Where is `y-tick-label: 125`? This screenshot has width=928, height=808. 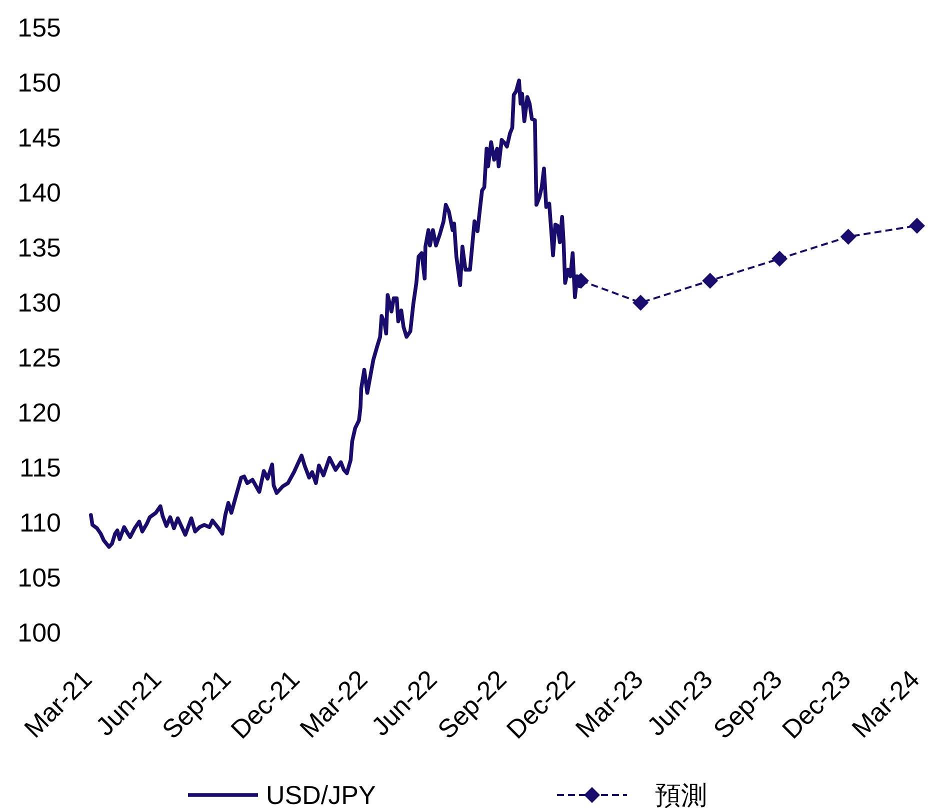 y-tick-label: 125 is located at coordinates (39, 357).